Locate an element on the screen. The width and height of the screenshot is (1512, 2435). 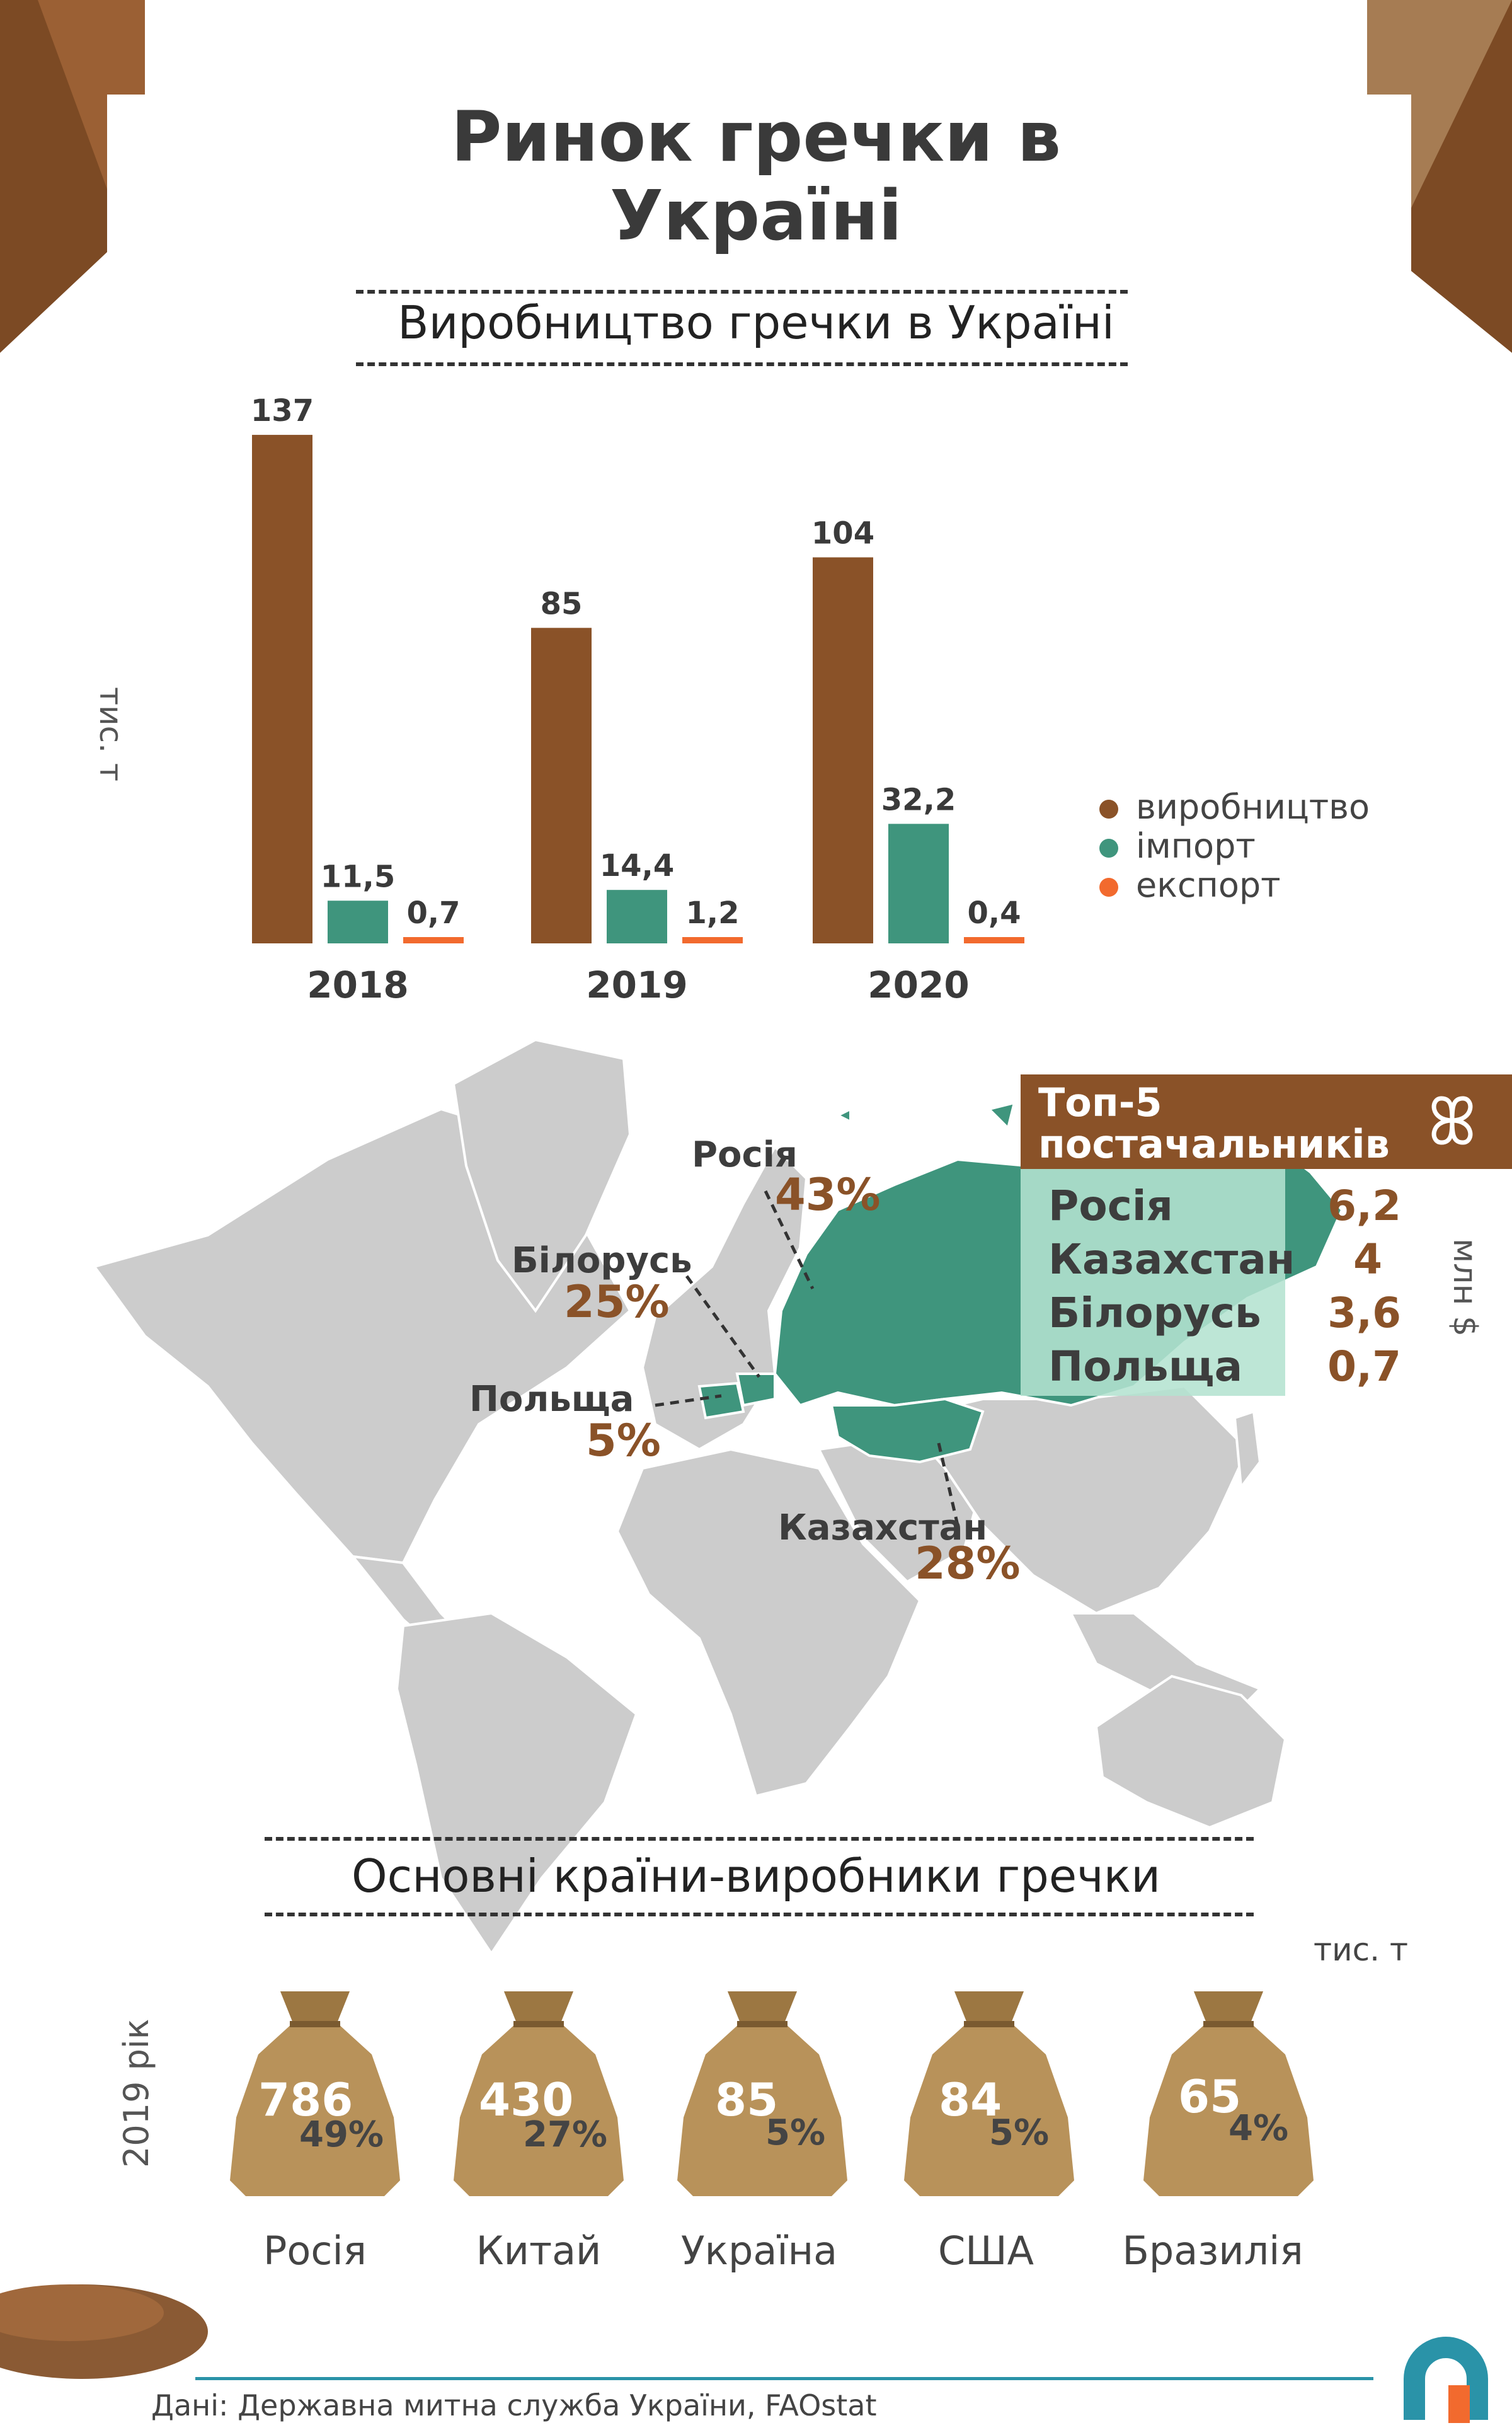
supplier-country: Польща is located at coordinates (1145, 1366).